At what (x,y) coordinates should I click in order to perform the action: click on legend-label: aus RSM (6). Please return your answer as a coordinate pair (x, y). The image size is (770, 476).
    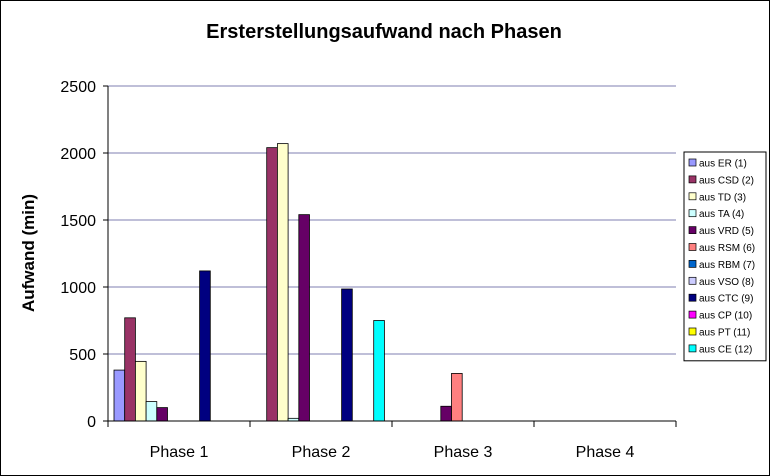
    Looking at the image, I should click on (727, 248).